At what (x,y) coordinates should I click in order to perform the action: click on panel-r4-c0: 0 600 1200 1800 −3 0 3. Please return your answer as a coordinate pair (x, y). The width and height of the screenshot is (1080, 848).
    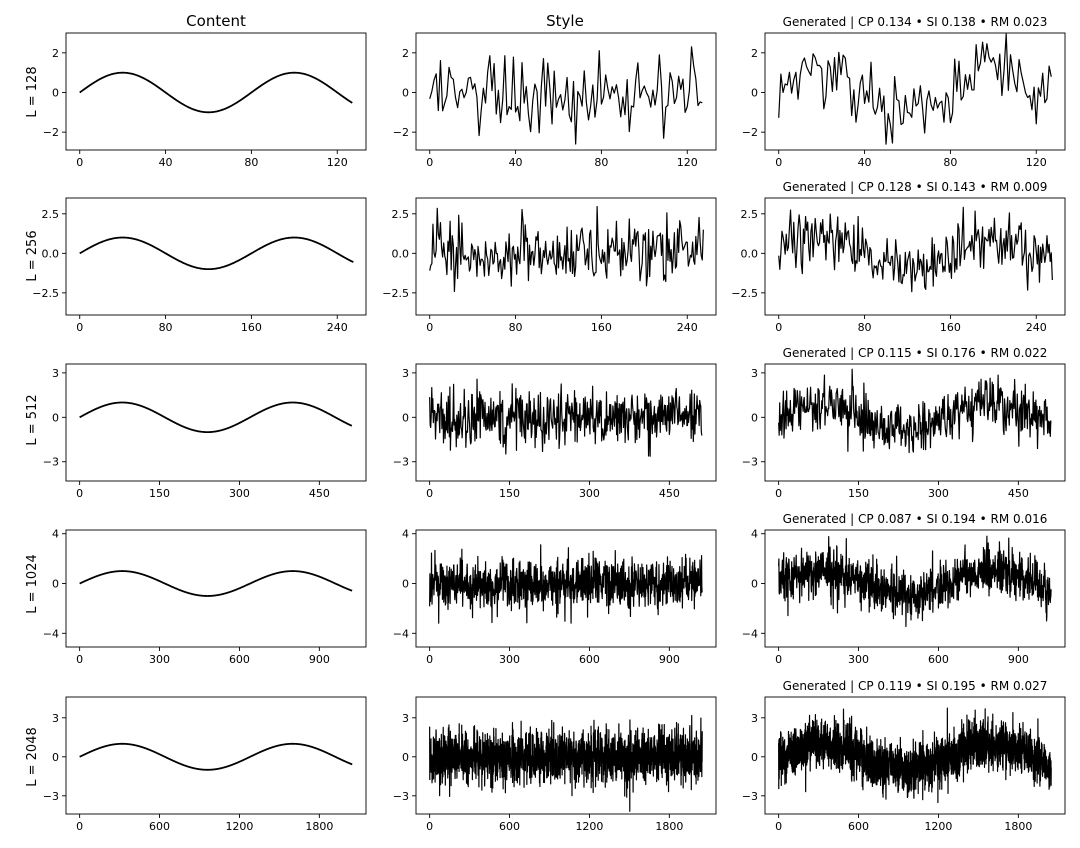
    Looking at the image, I should click on (205, 764).